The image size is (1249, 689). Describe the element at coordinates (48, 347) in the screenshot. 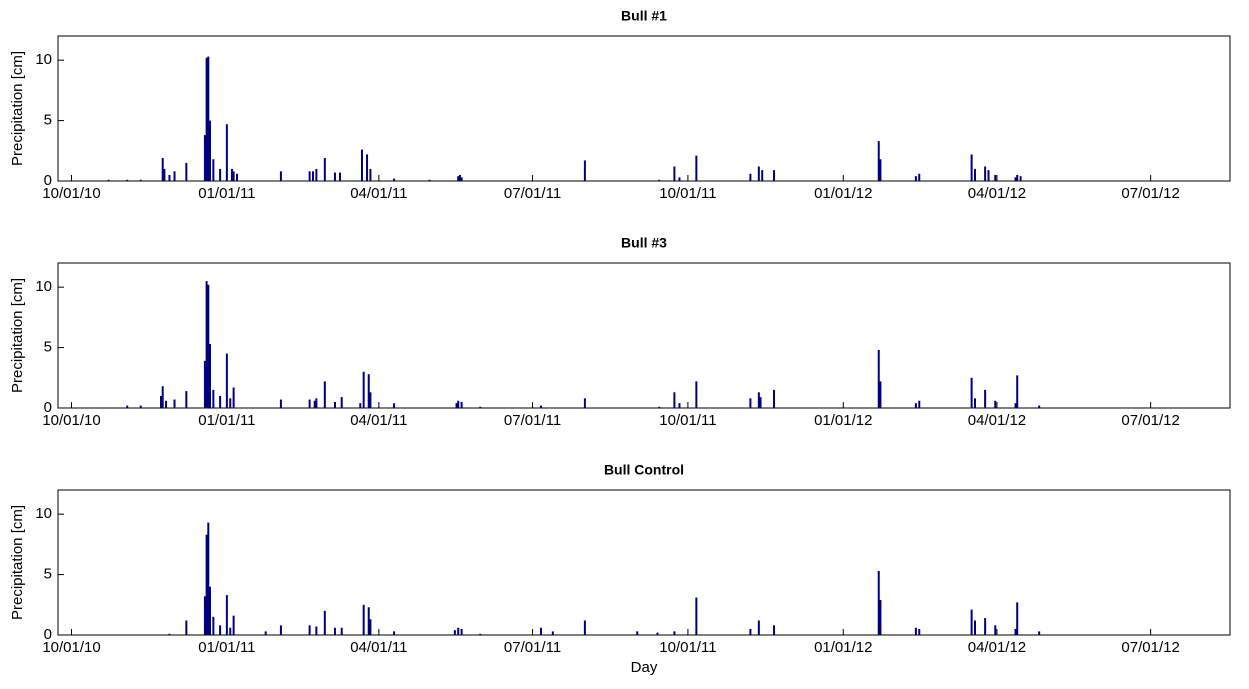

I see `y-tick-label: 5` at that location.